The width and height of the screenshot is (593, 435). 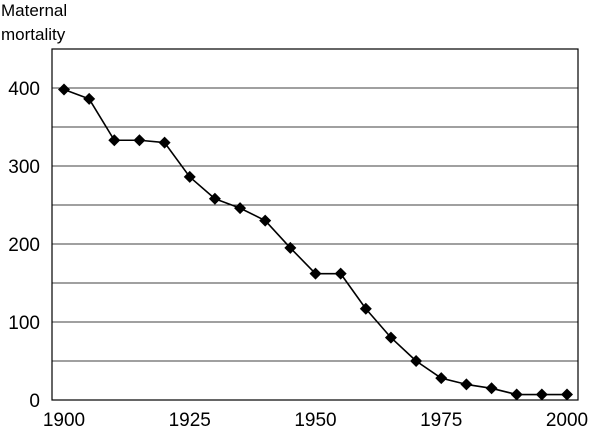 I want to click on y-tick-label: 200, so click(x=24, y=245).